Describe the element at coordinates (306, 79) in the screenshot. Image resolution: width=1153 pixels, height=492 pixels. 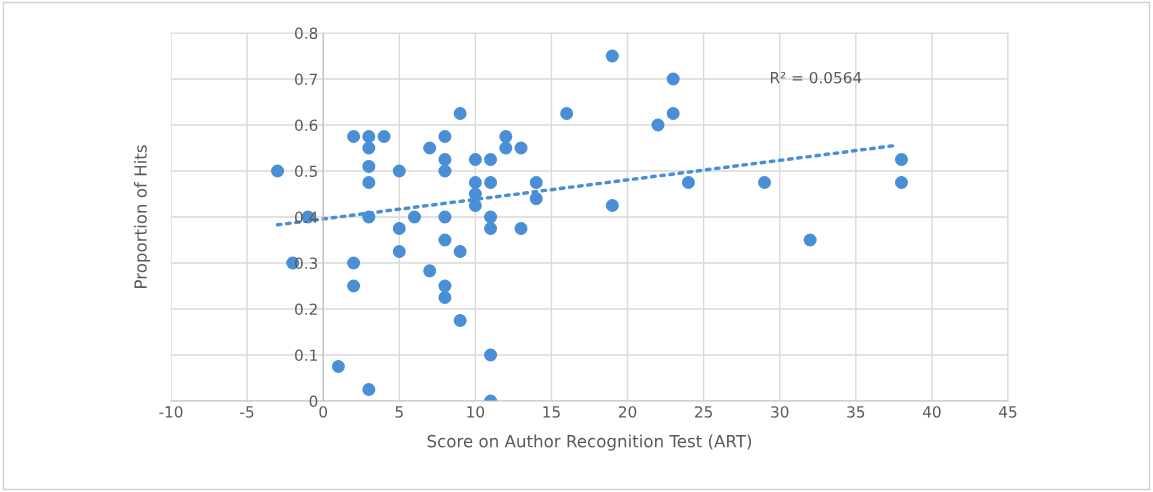
I see `y-tick-label: 0.7` at that location.